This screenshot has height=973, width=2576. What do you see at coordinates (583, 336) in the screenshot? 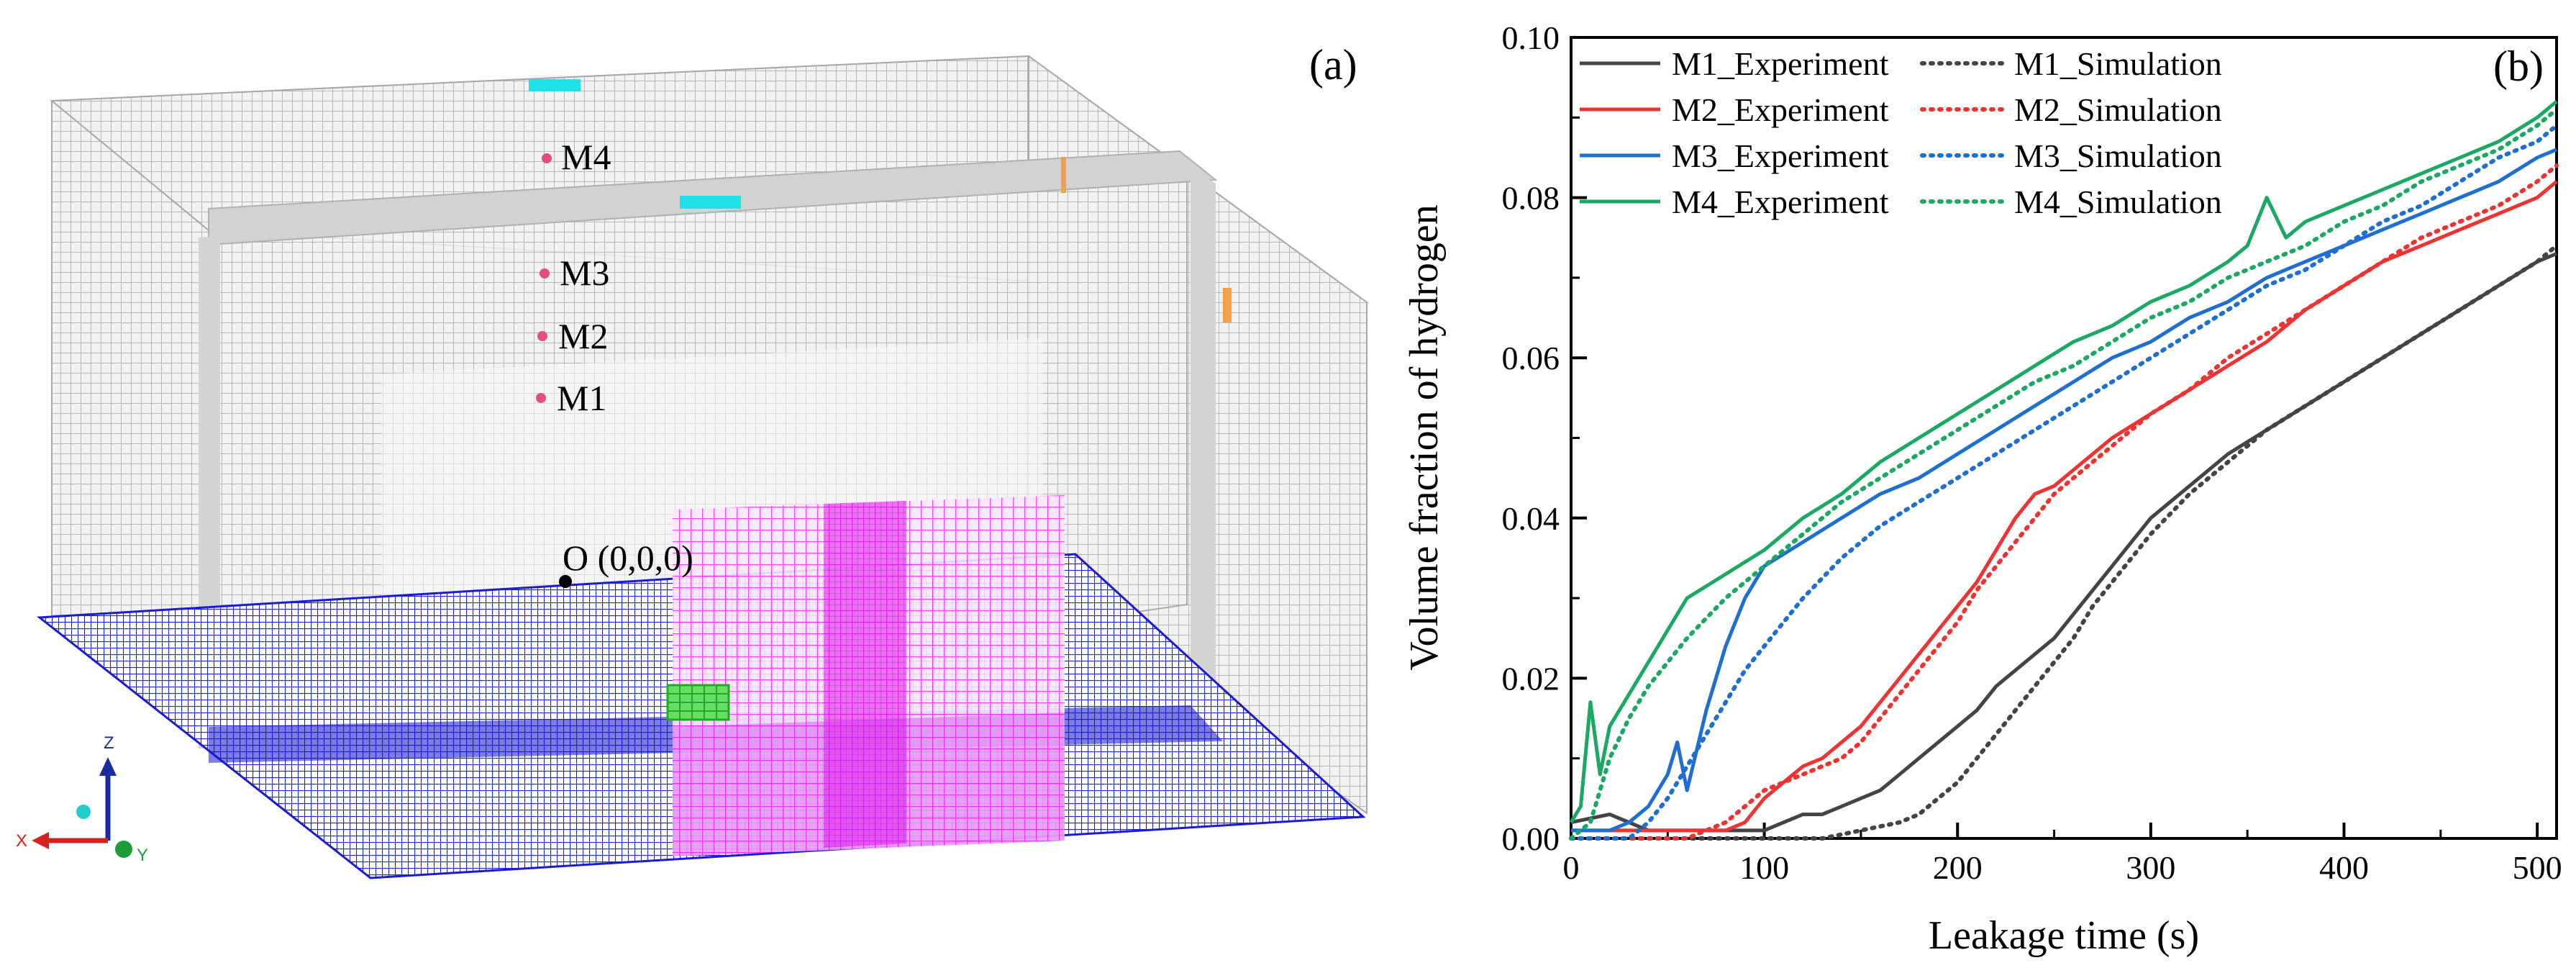
I see `probe-m2-label: M2` at bounding box center [583, 336].